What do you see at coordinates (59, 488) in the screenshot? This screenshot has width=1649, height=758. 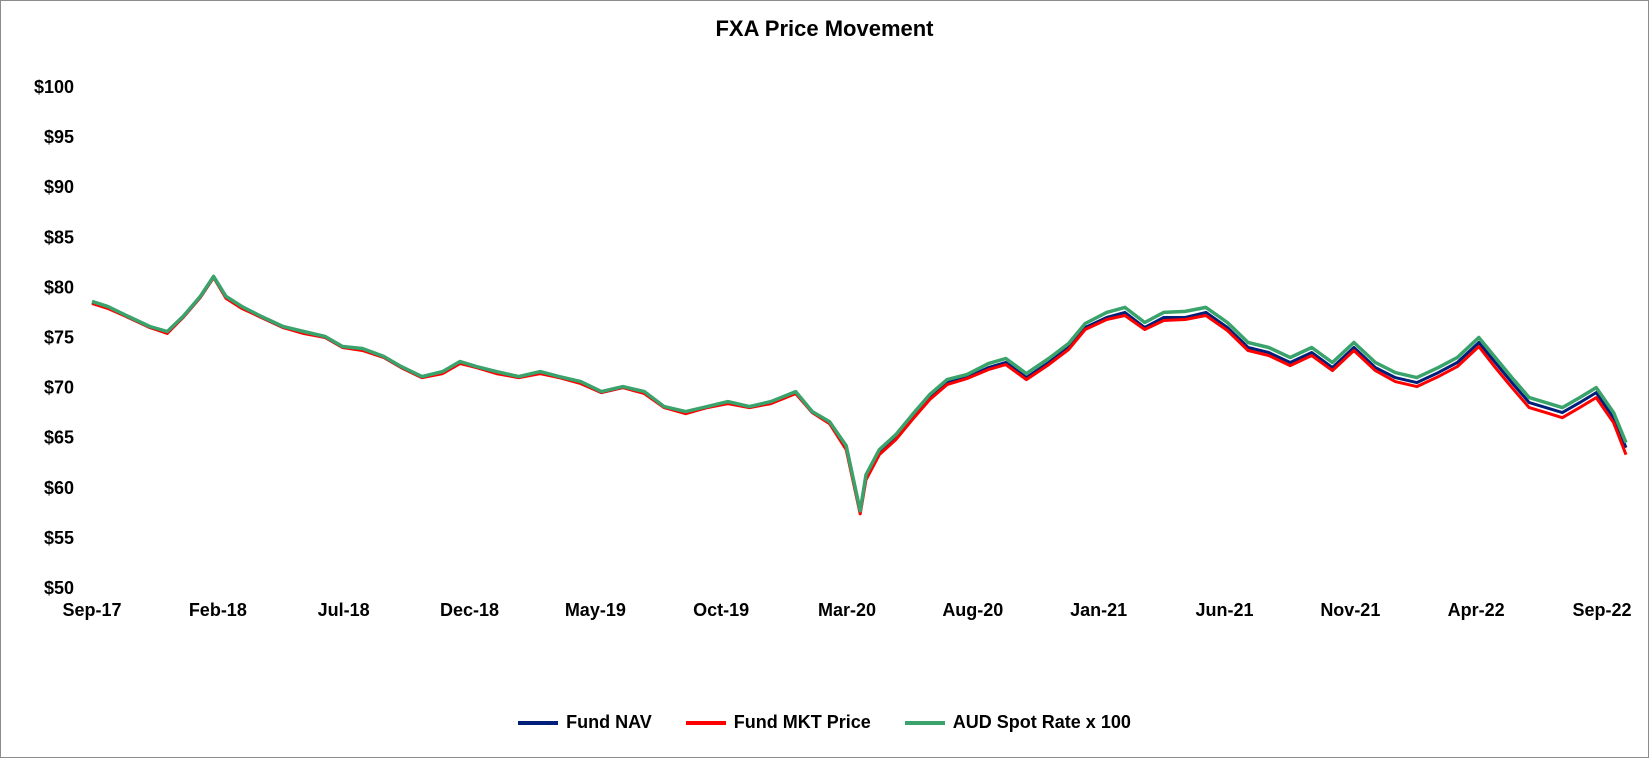 I see `y-tick-label: $60` at bounding box center [59, 488].